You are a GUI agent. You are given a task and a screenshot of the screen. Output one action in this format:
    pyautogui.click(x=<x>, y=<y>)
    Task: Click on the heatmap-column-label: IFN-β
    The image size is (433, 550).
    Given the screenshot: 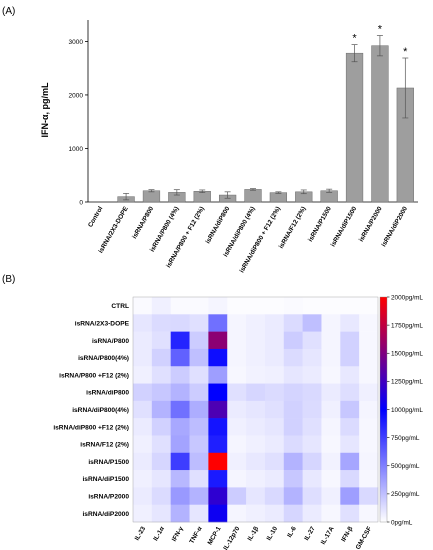 What is the action you would take?
    pyautogui.click(x=347, y=534)
    